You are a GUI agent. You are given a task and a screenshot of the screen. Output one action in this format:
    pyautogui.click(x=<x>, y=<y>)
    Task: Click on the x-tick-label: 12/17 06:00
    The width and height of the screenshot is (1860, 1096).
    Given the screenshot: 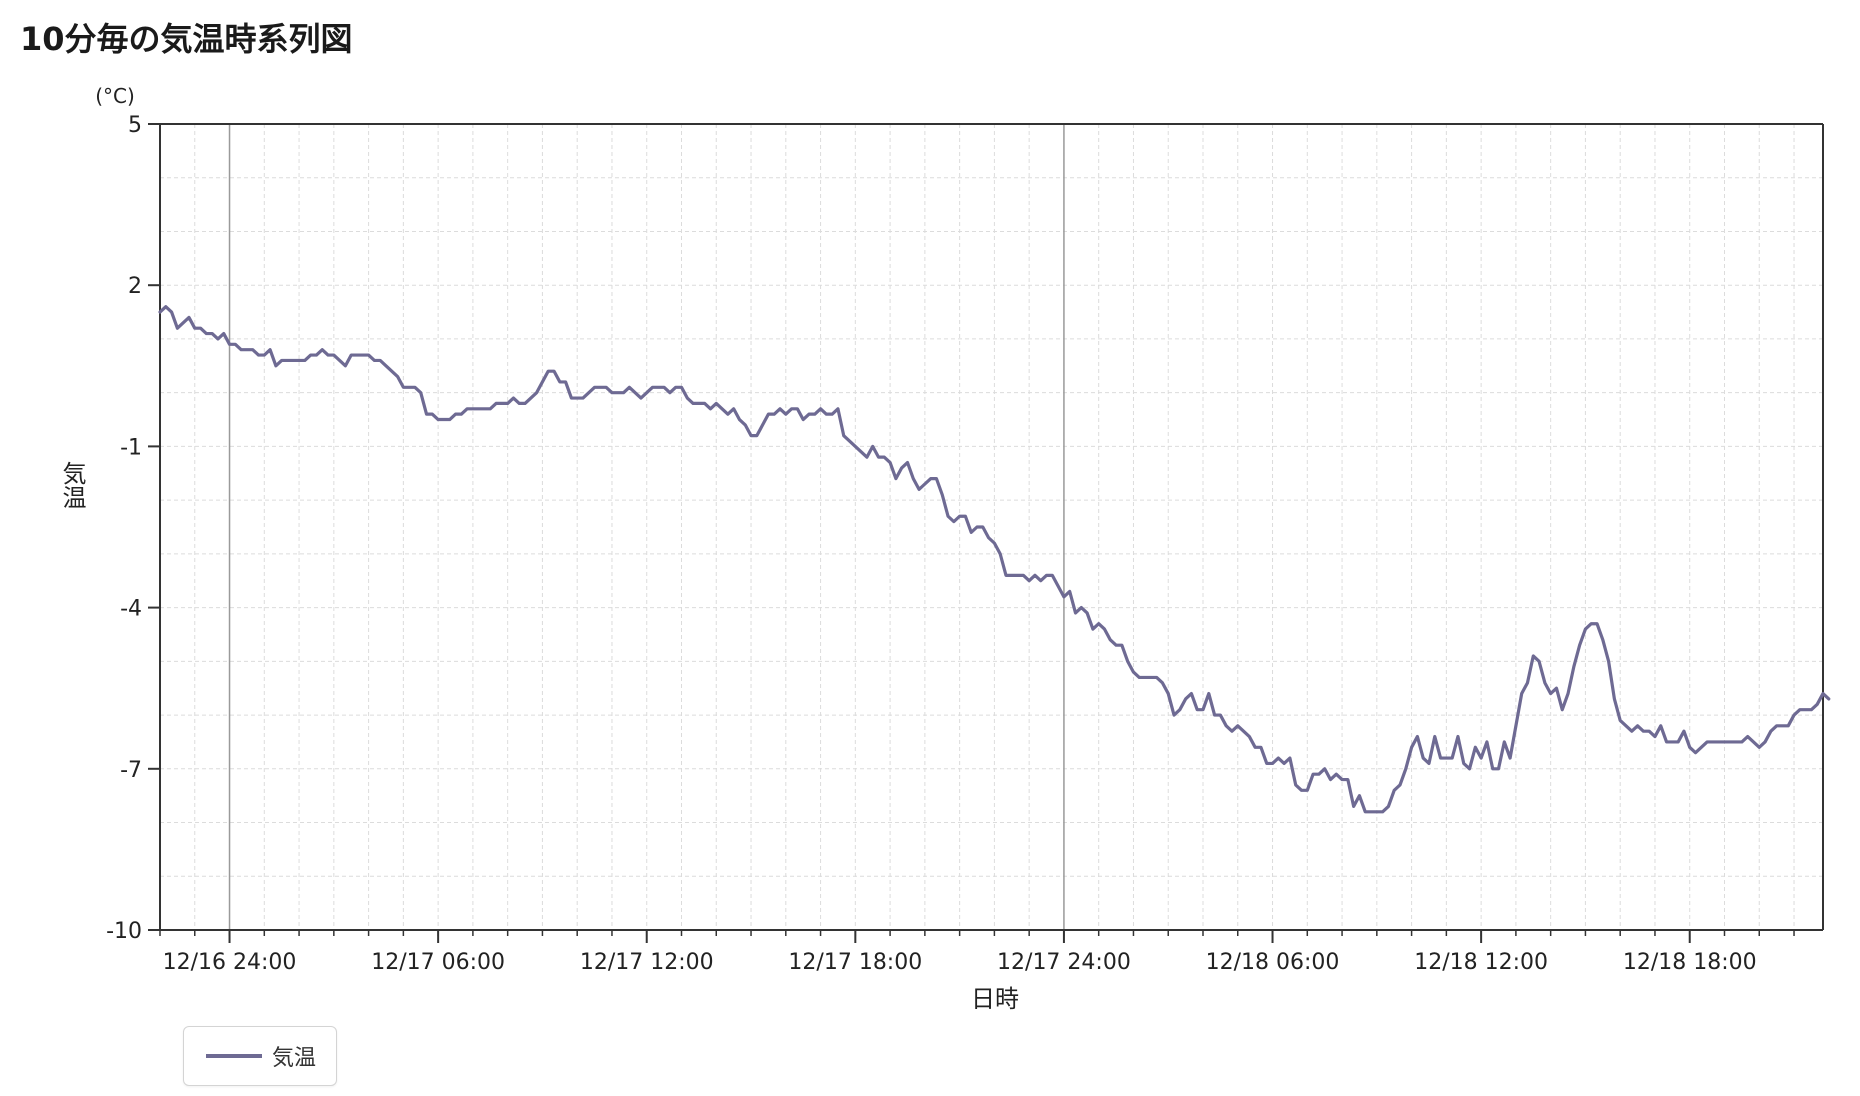 What is the action you would take?
    pyautogui.click(x=438, y=962)
    